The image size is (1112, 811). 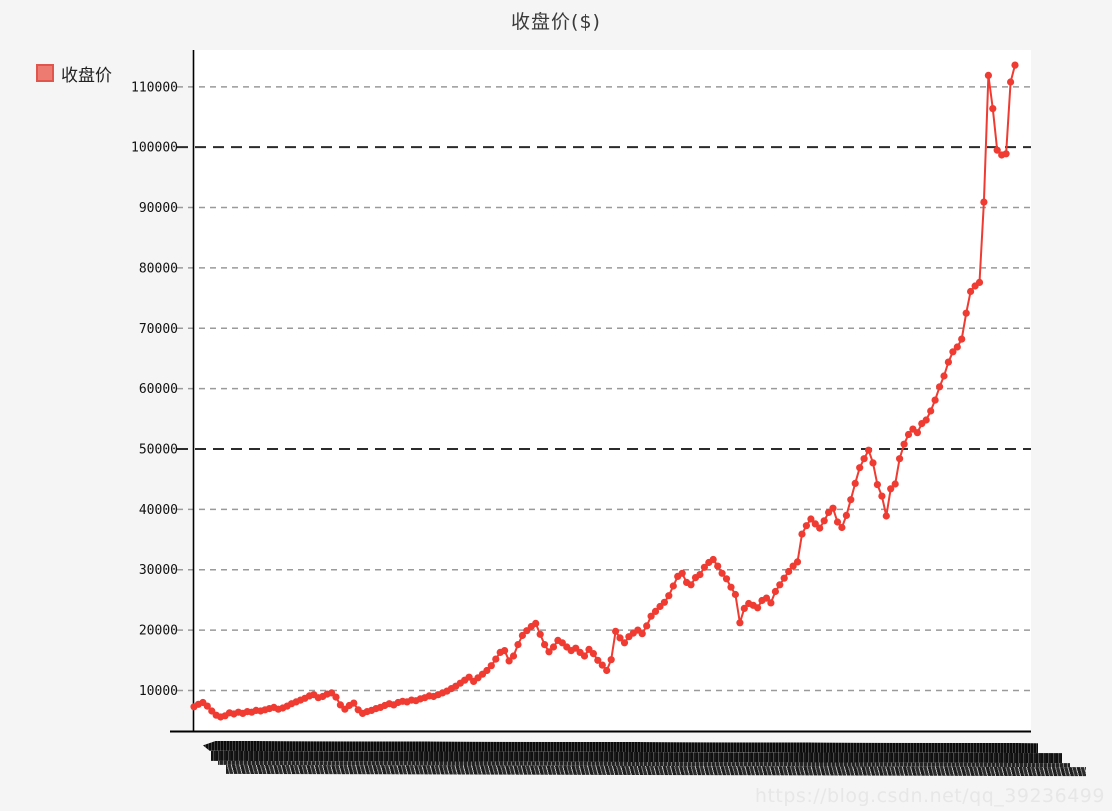 I want to click on y-tick-label: 10000, so click(x=158, y=691).